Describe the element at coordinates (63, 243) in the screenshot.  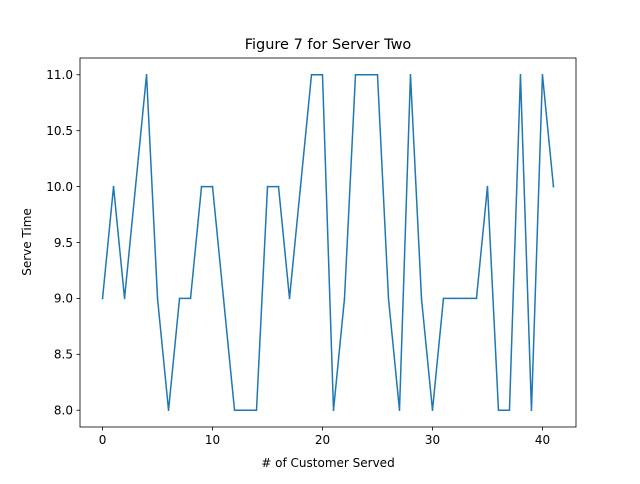
I see `y-tick-label: 9.5` at that location.